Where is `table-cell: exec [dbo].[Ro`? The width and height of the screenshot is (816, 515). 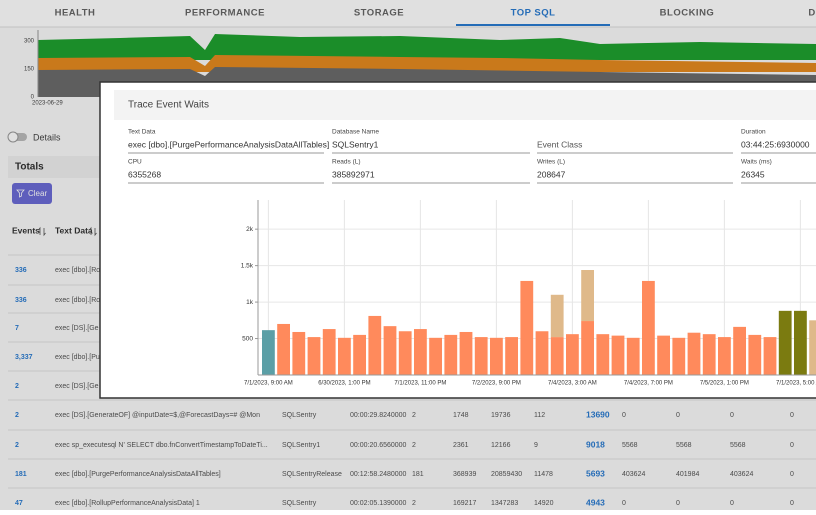 table-cell: exec [dbo].[Ro is located at coordinates (77, 270).